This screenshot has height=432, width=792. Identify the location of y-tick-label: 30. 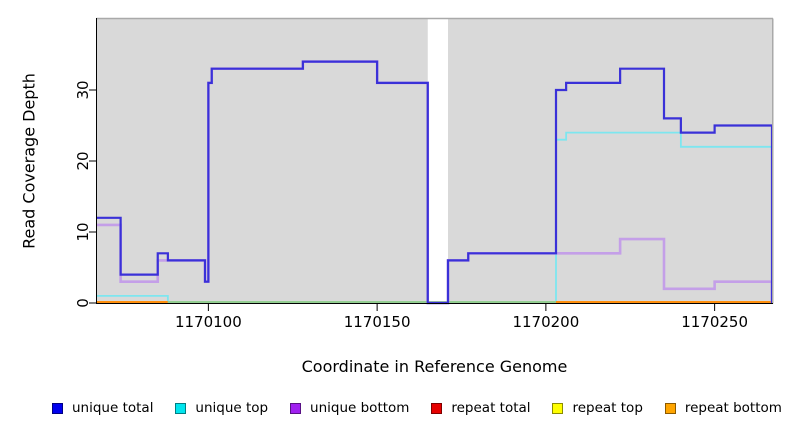
(83, 89).